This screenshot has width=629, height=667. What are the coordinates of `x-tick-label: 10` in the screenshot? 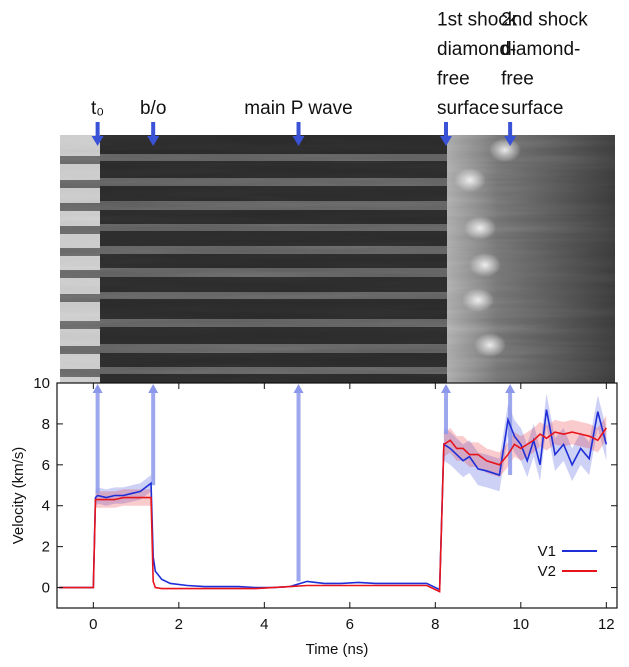 It's located at (520, 624).